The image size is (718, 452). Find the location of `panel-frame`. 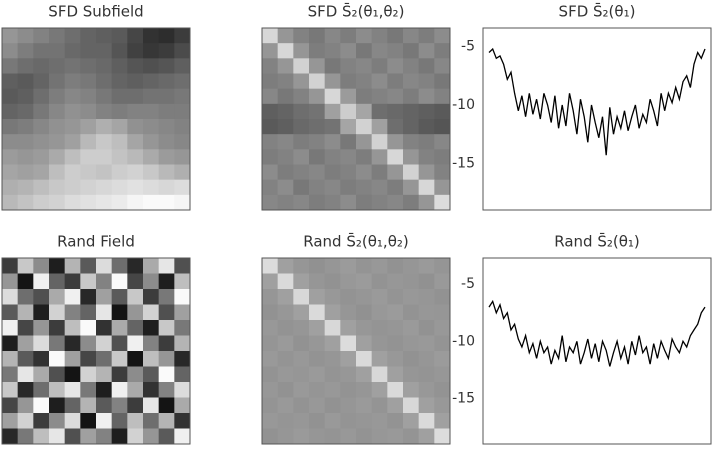

panel-frame is located at coordinates (356, 351).